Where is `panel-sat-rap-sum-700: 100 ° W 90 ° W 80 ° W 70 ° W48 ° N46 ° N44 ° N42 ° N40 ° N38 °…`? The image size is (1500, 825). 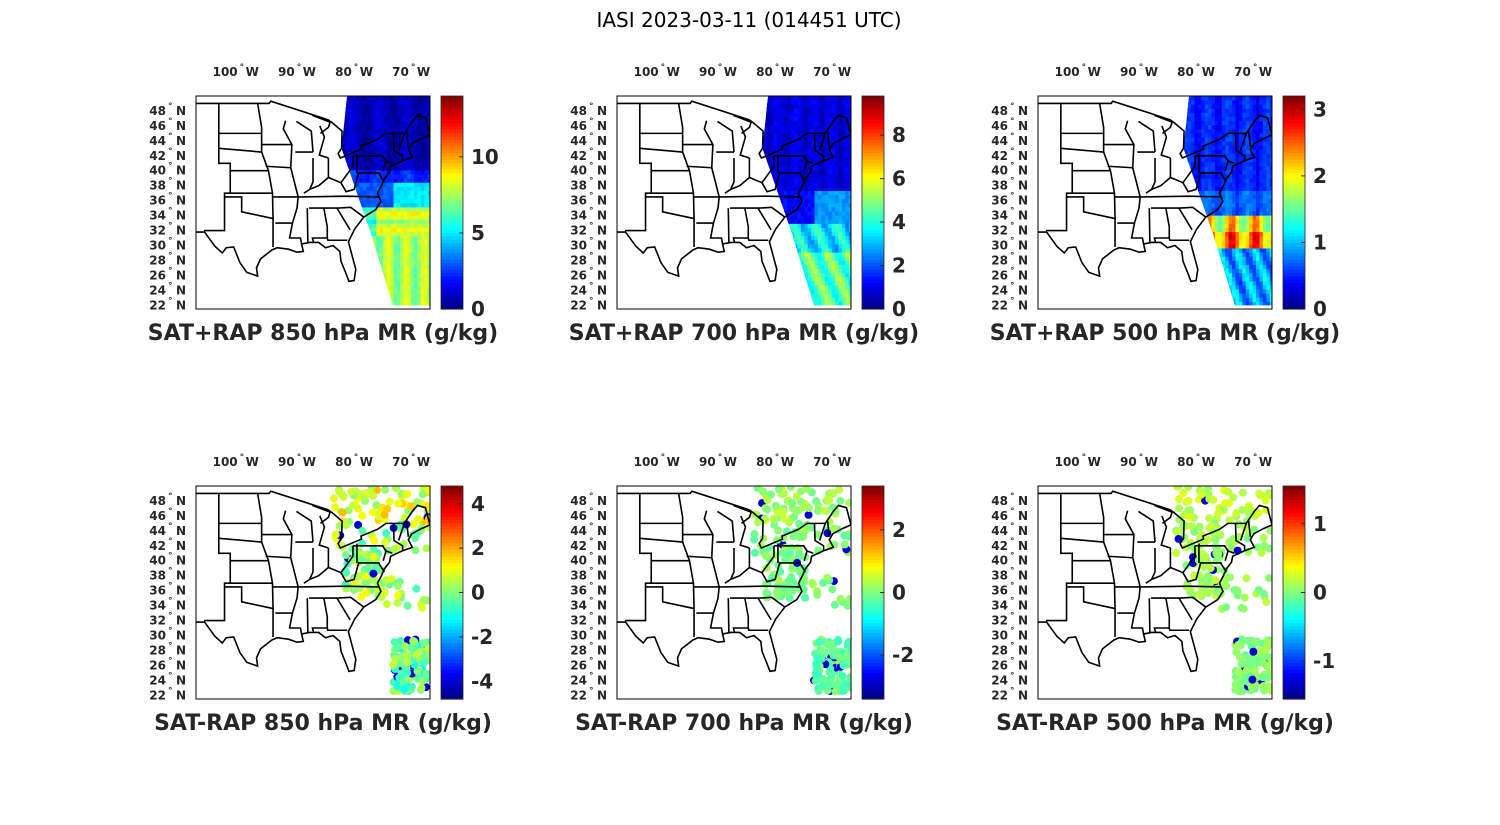
panel-sat-rap-sum-700: 100 ° W 90 ° W 80 ° W 70 ° W48 ° N46 ° N44 ° N42 ° N40 ° N38 °… is located at coordinates (744, 204).